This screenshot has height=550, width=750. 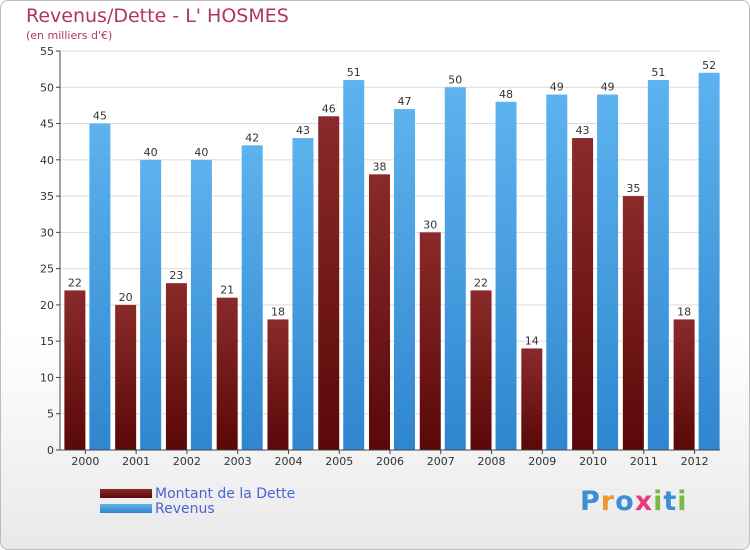 I want to click on x-tick-label: 2003, so click(x=238, y=461).